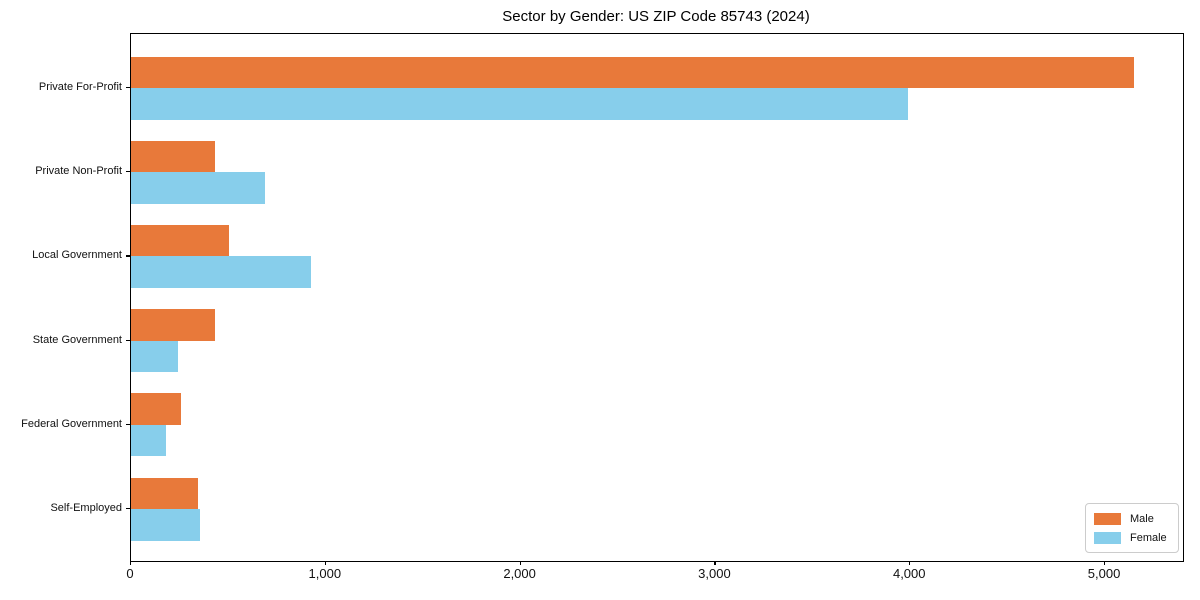 The width and height of the screenshot is (1200, 600). I want to click on legend-item-female: Female, so click(1133, 537).